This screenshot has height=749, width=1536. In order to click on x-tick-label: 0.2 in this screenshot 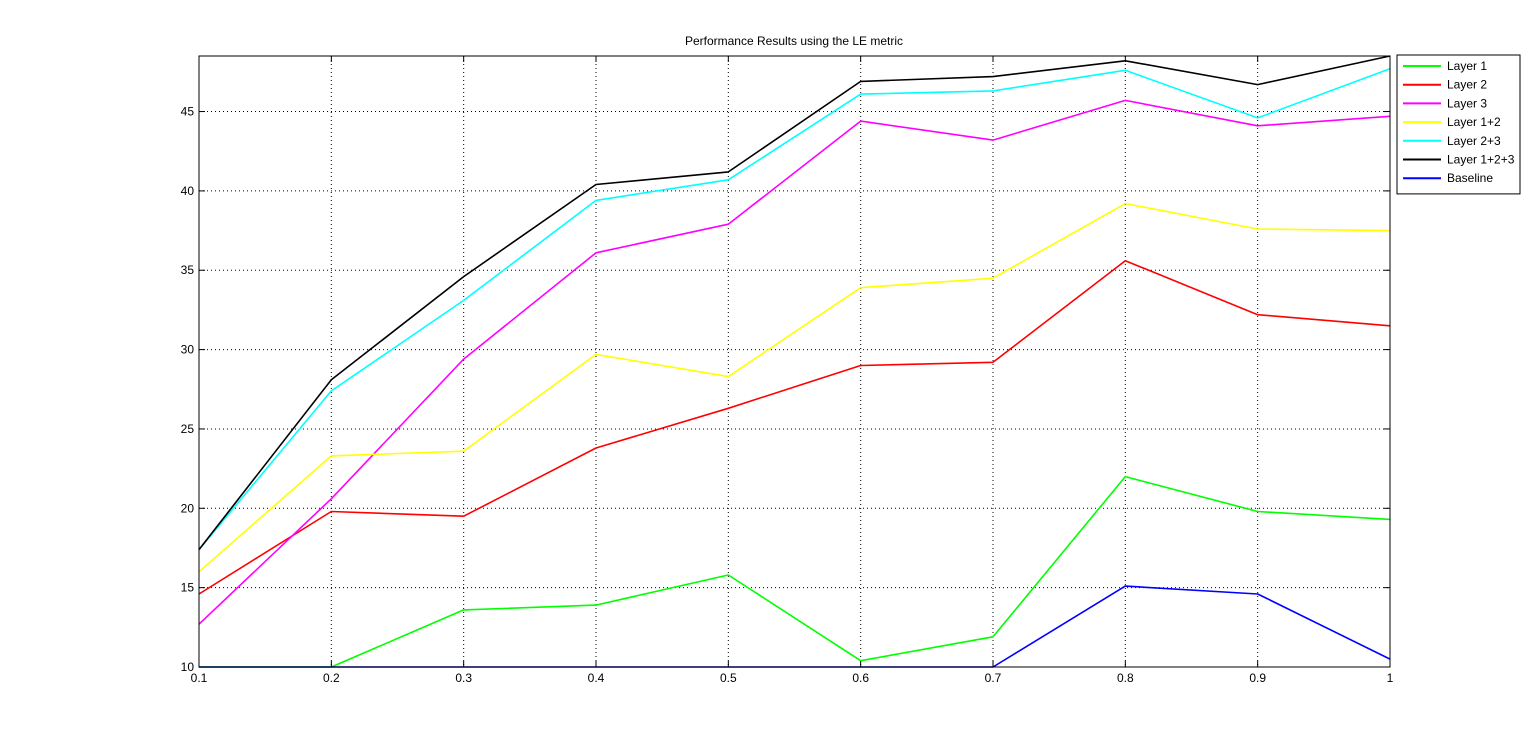, I will do `click(331, 678)`.